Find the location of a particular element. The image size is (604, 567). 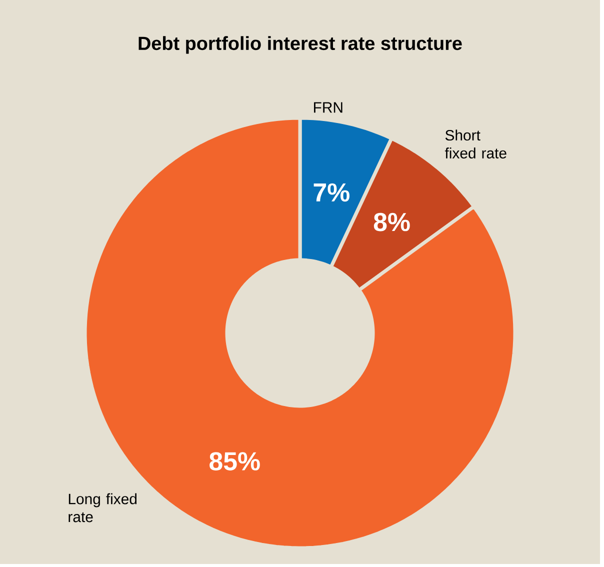

data-label: 8% is located at coordinates (392, 222).